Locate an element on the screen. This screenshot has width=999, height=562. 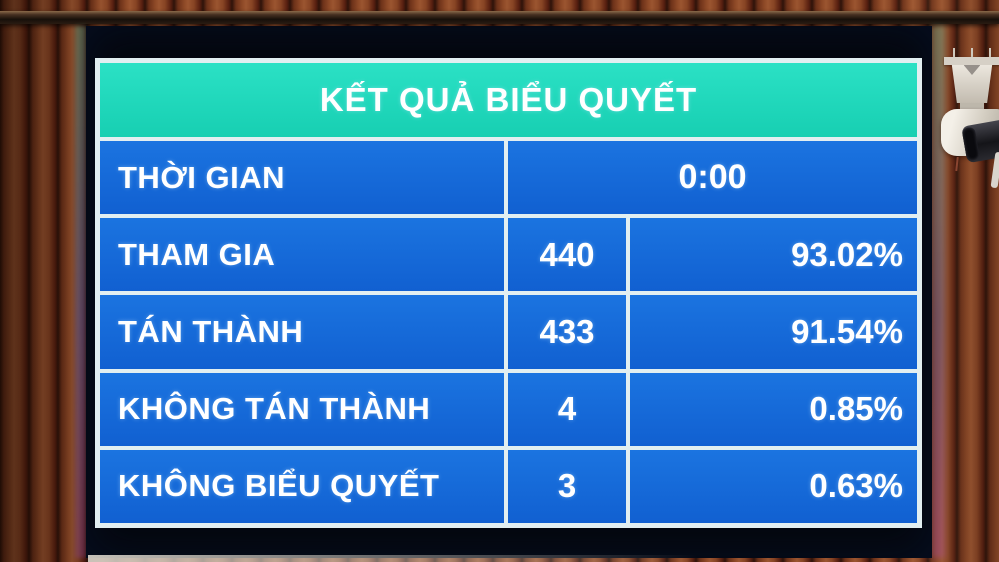
screen-bottom-edge-highlight is located at coordinates (393, 558).